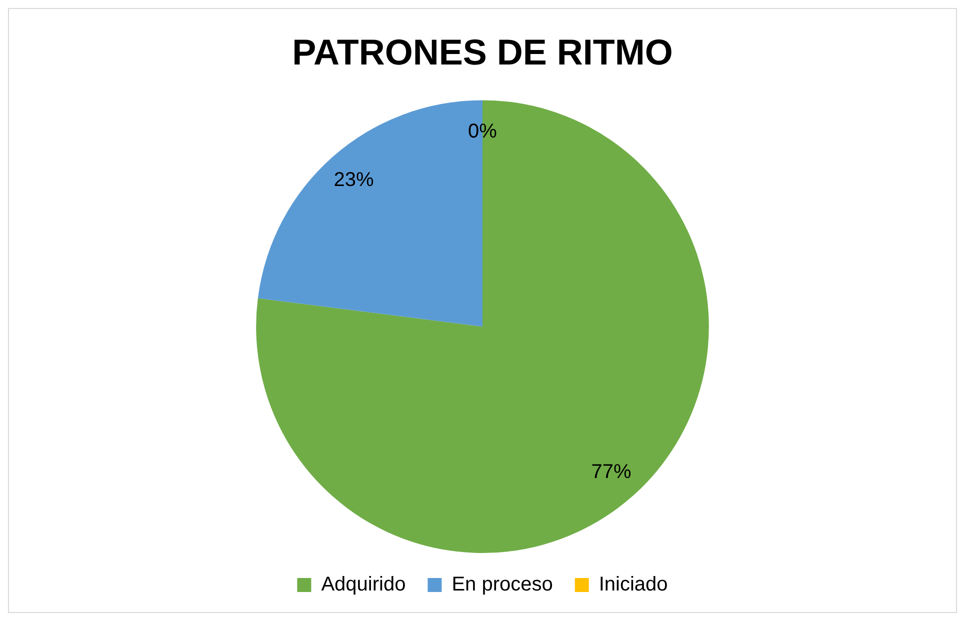 The width and height of the screenshot is (965, 621). I want to click on chart-title: PATRONES DE RITMO, so click(482, 52).